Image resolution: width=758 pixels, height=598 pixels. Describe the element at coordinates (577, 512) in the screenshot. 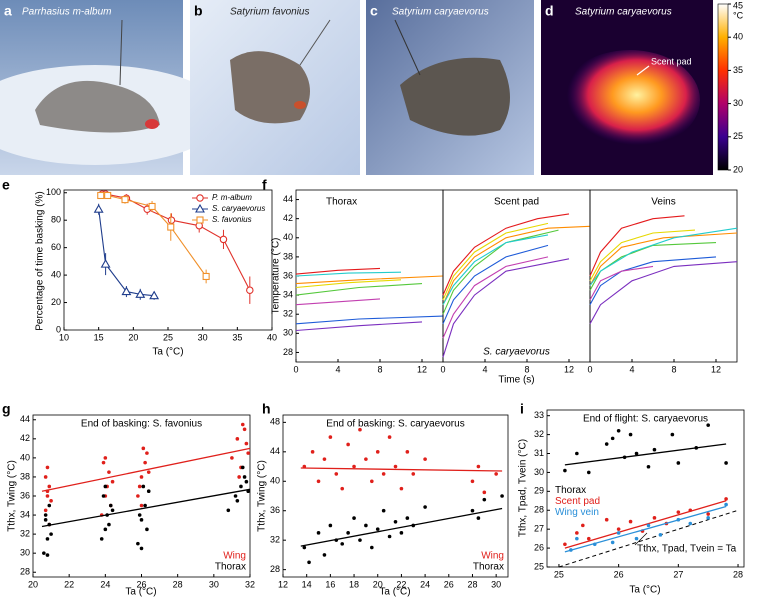

I see `legend-label: Wing vein` at that location.